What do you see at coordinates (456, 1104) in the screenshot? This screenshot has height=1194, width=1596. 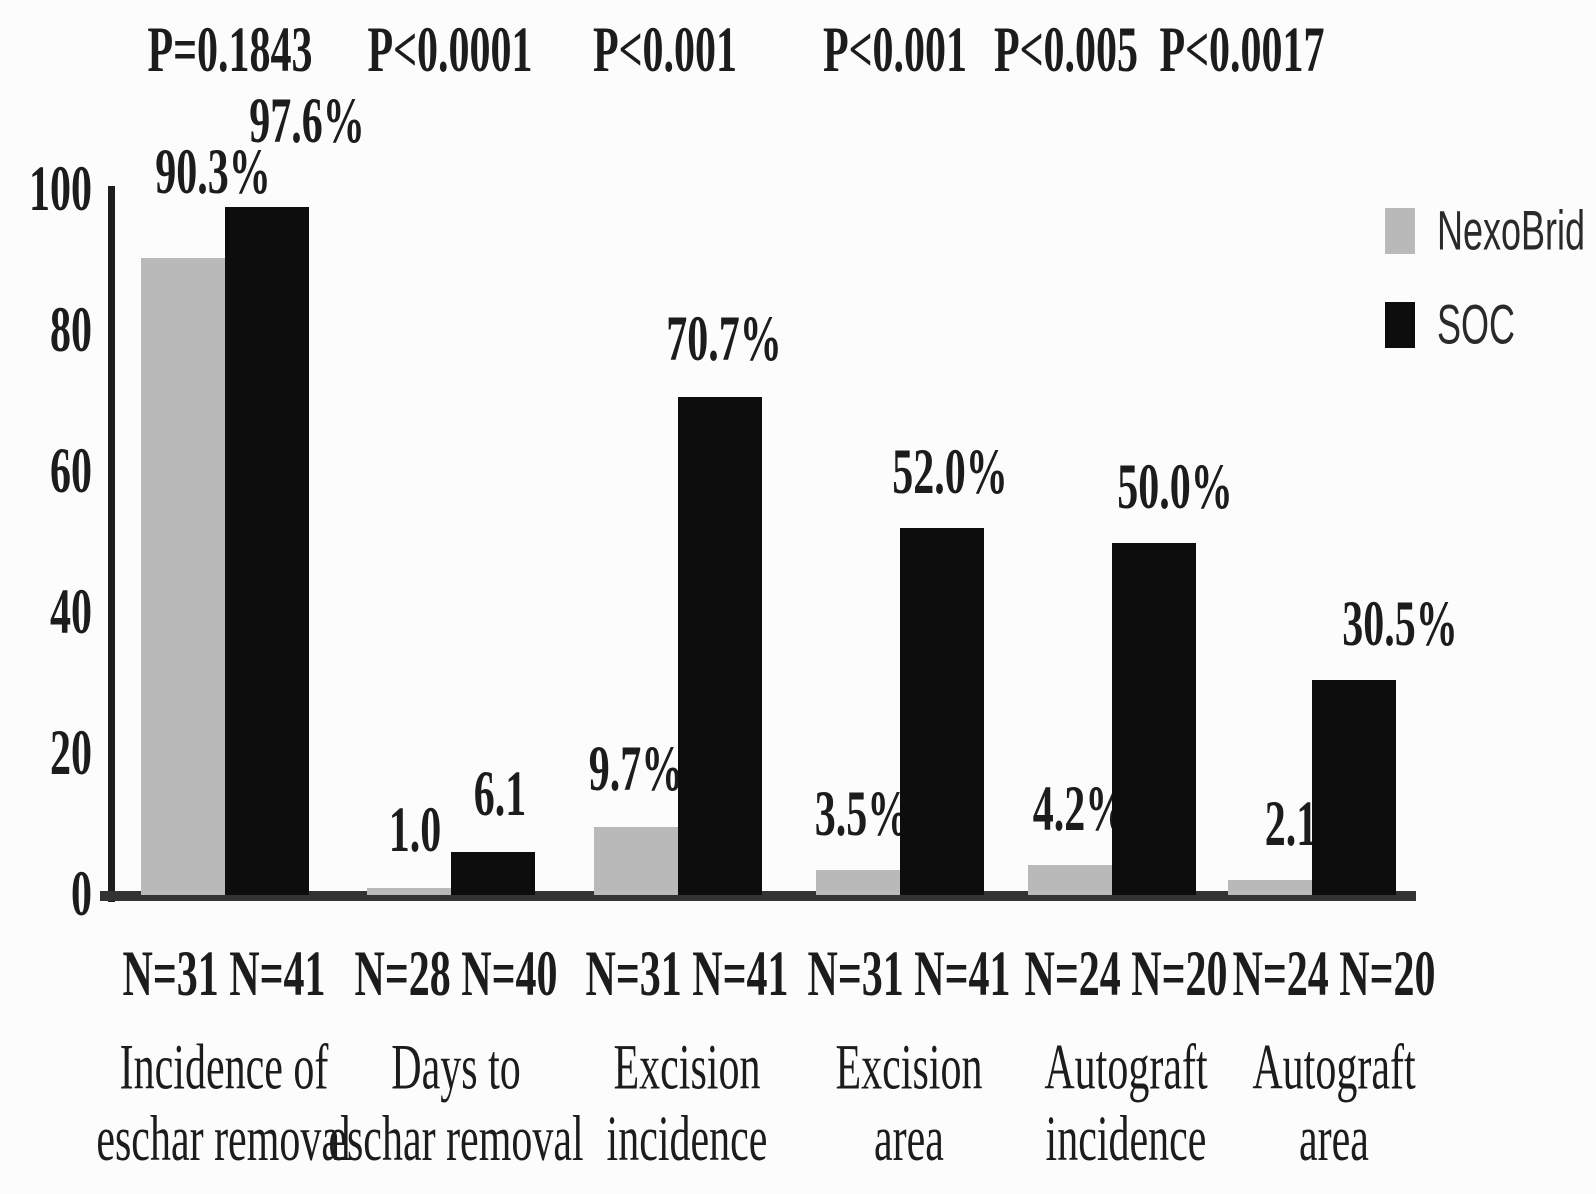 I see `category-label: Days to eschar removal` at bounding box center [456, 1104].